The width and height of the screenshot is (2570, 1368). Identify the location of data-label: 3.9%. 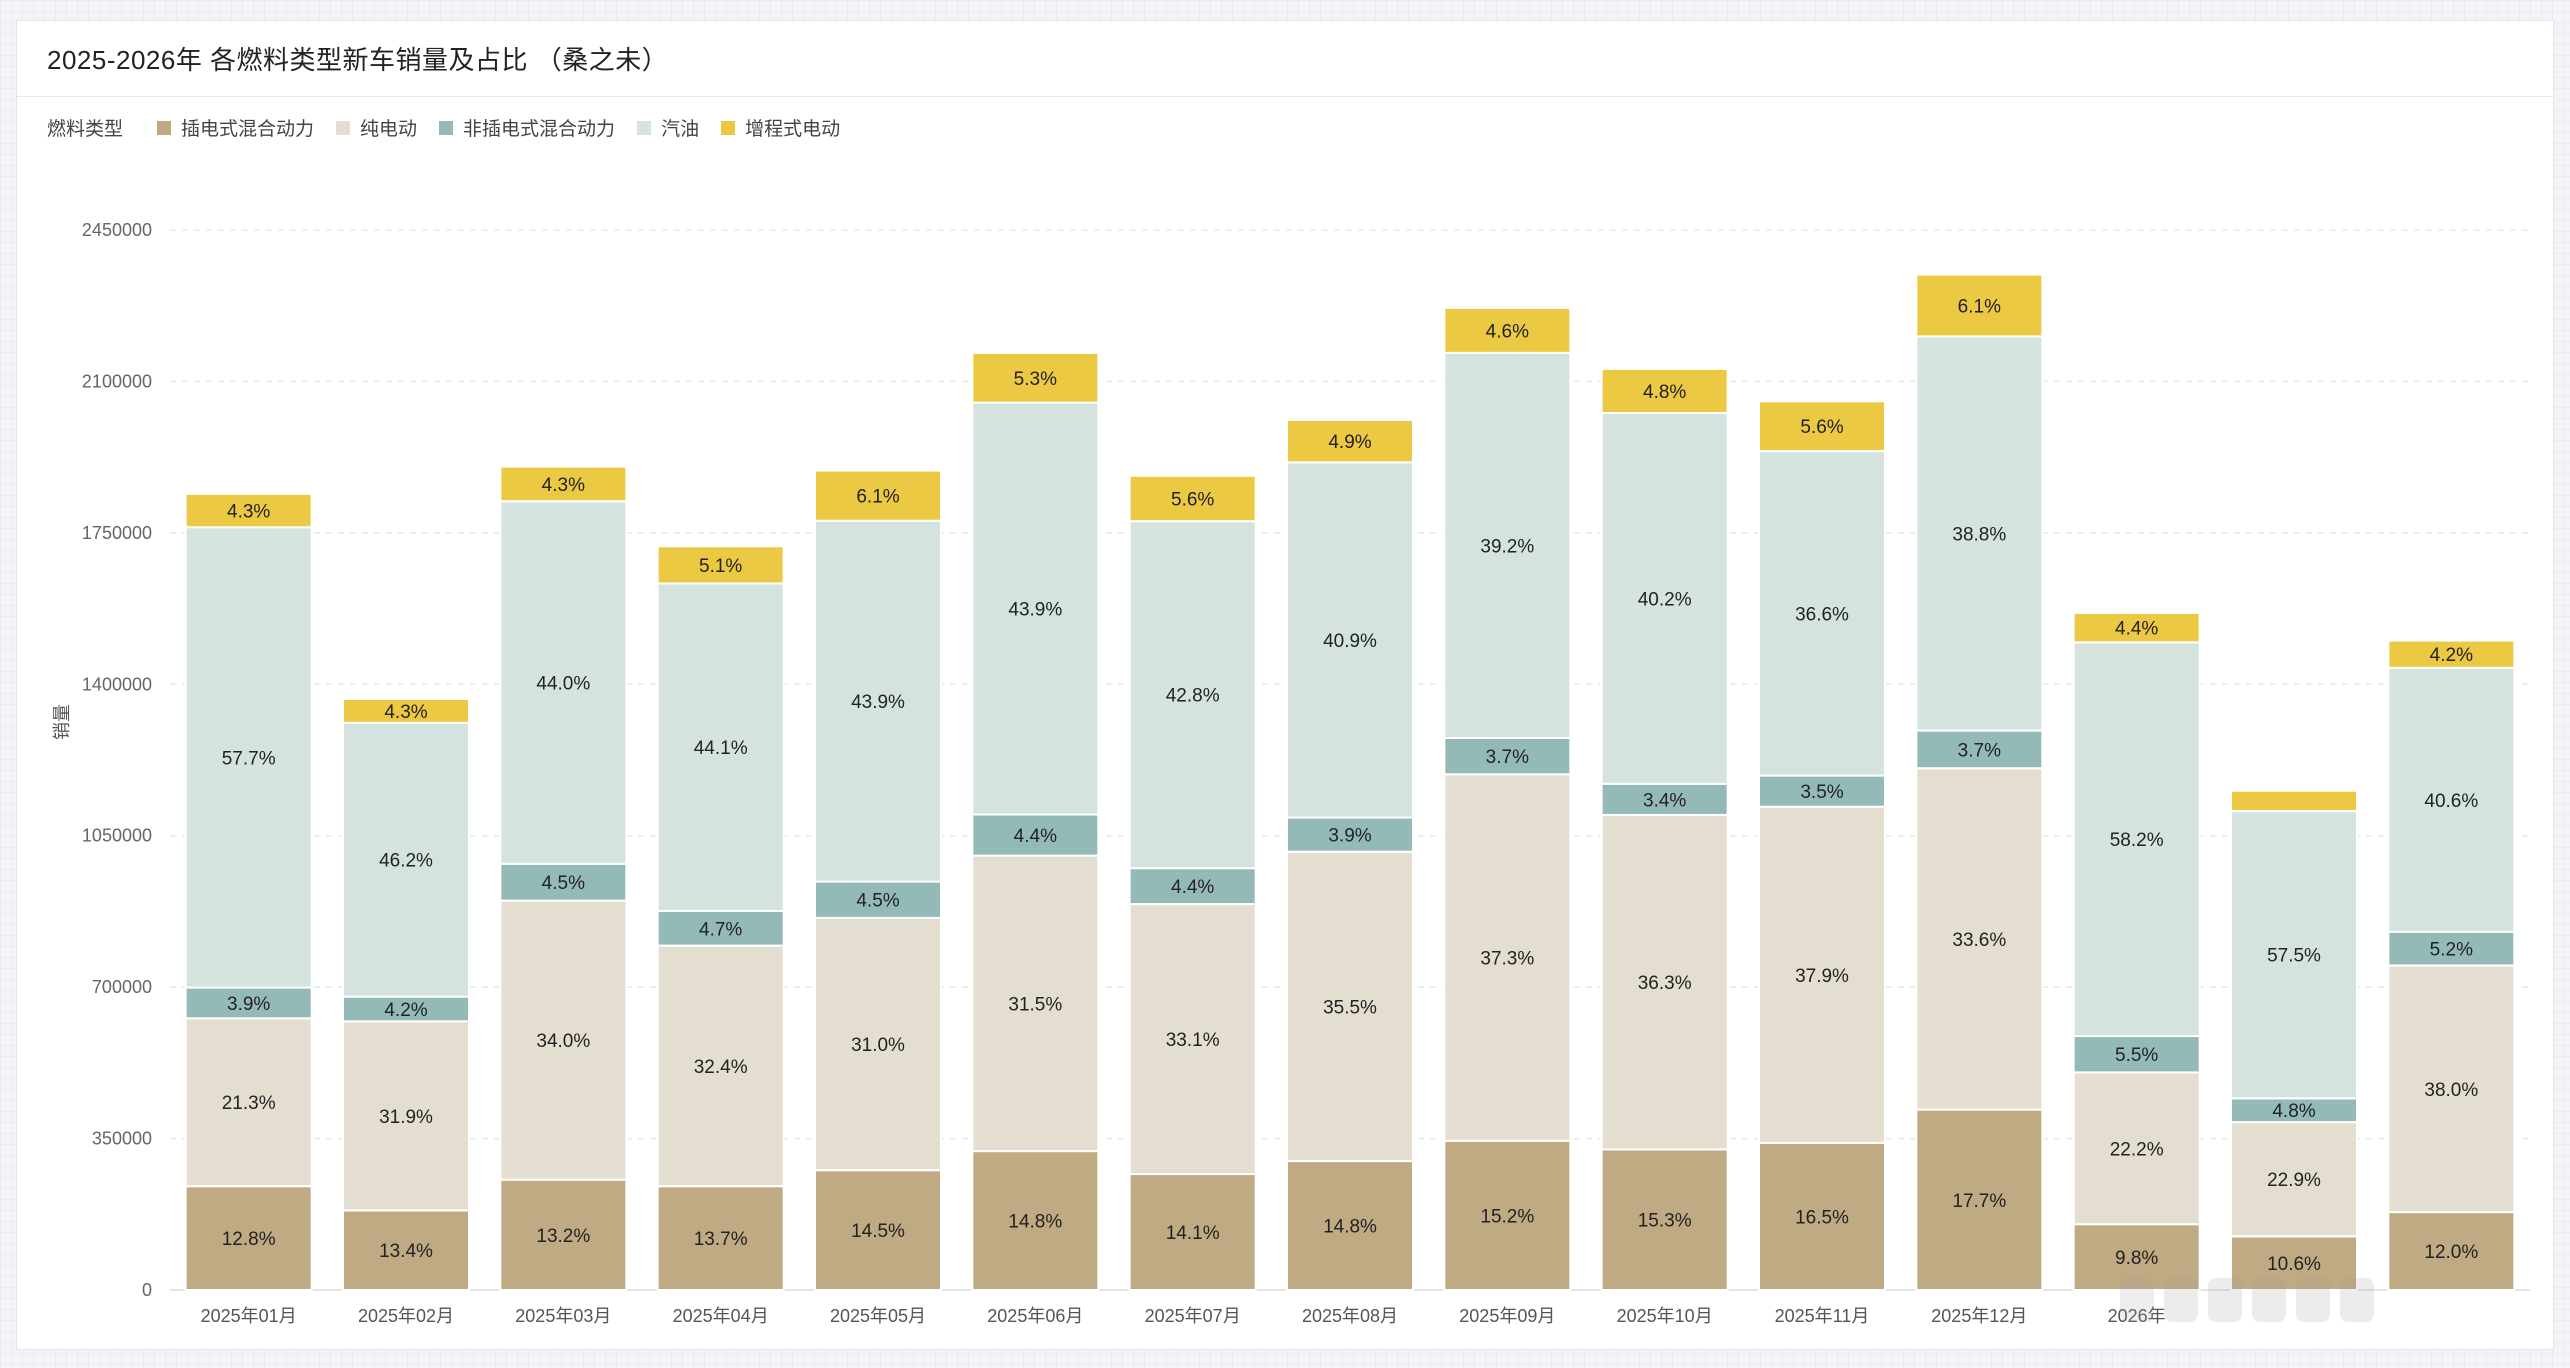
(1349, 836).